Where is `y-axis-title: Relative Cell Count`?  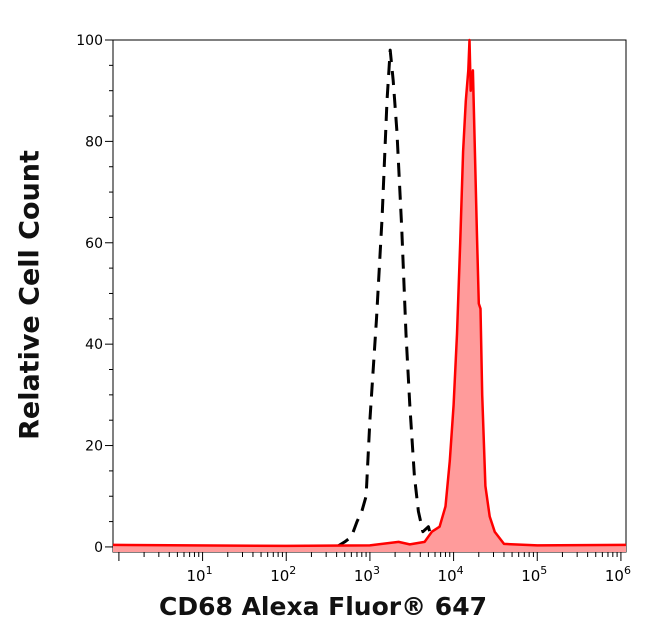
y-axis-title: Relative Cell Count is located at coordinates (30, 295).